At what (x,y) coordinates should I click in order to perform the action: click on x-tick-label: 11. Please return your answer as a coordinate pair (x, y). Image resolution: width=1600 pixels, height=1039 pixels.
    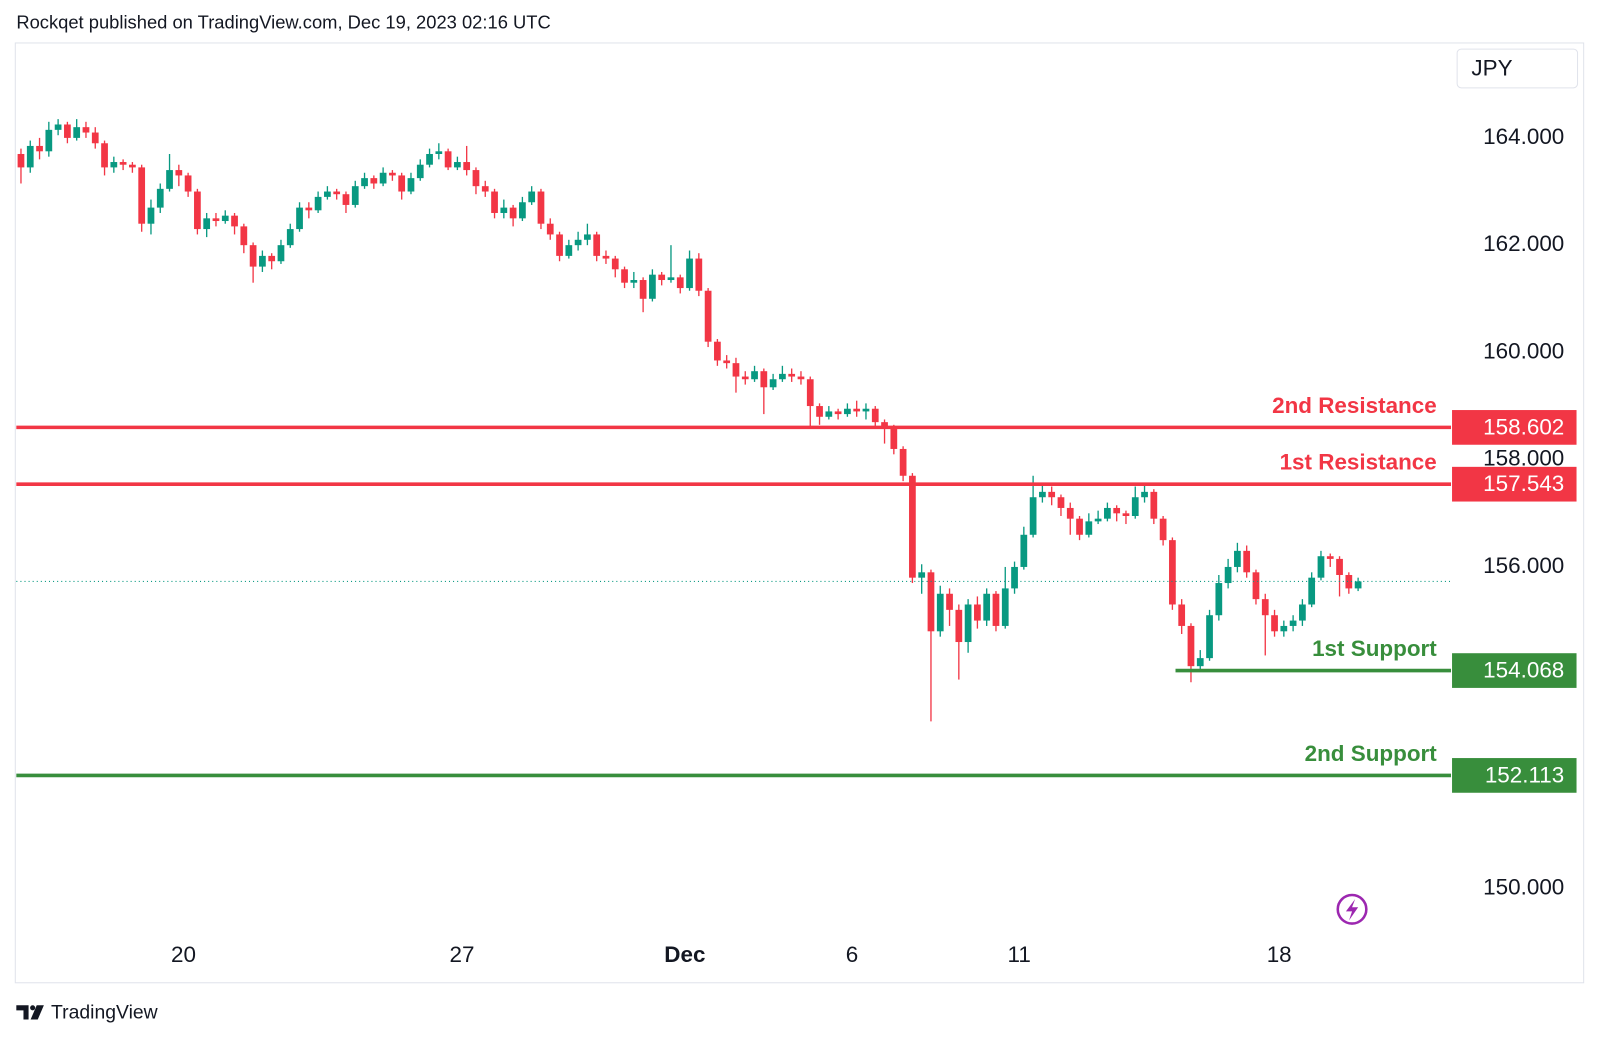
    Looking at the image, I should click on (1019, 954).